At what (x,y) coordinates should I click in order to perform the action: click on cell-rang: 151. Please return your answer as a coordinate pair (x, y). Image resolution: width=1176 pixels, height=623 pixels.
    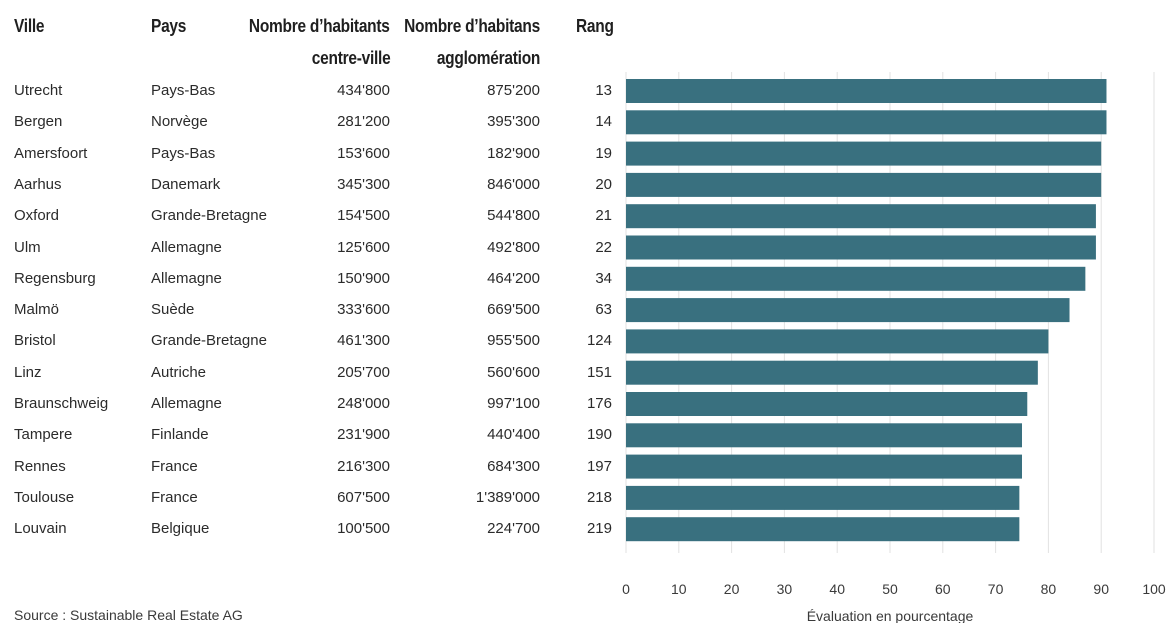
    Looking at the image, I should click on (599, 372).